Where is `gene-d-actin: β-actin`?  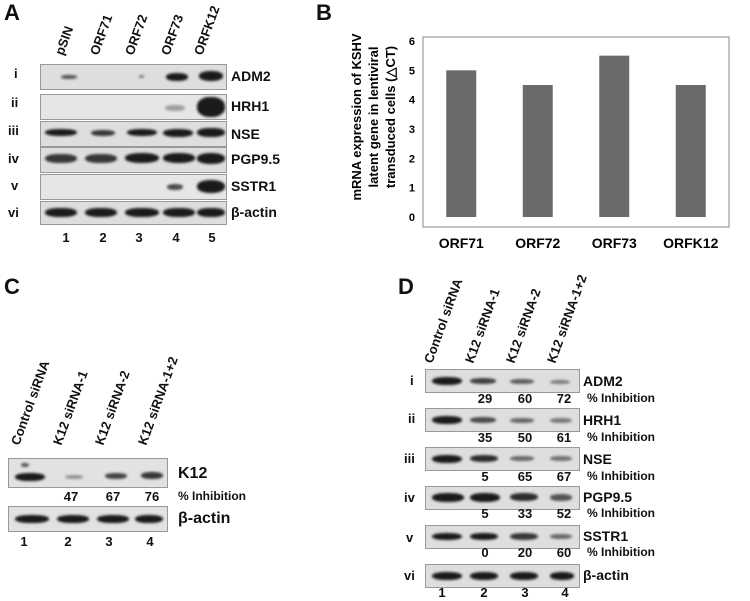
gene-d-actin: β-actin is located at coordinates (606, 575).